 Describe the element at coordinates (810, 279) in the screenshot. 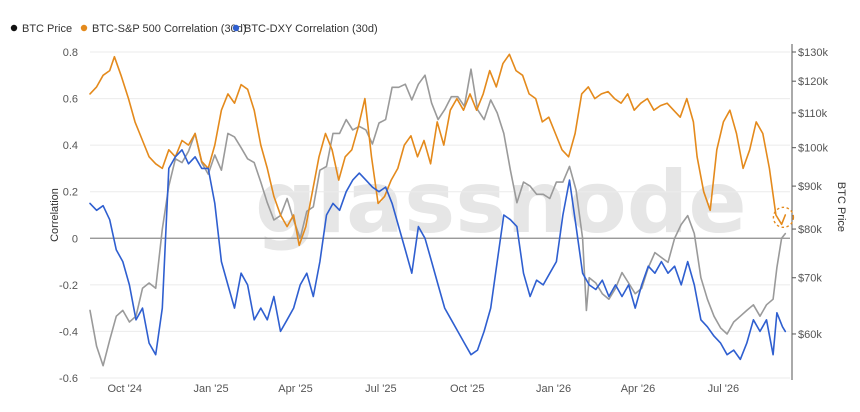

I see `right-tick-label: $70k` at that location.